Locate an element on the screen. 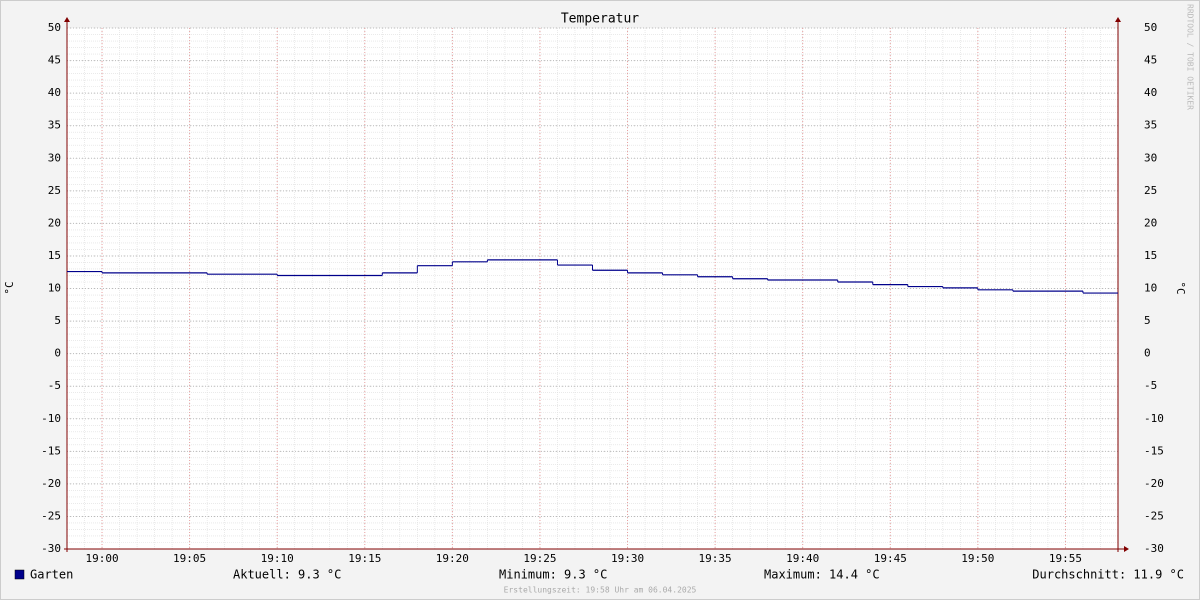  legend-label: Garten is located at coordinates (51, 575).